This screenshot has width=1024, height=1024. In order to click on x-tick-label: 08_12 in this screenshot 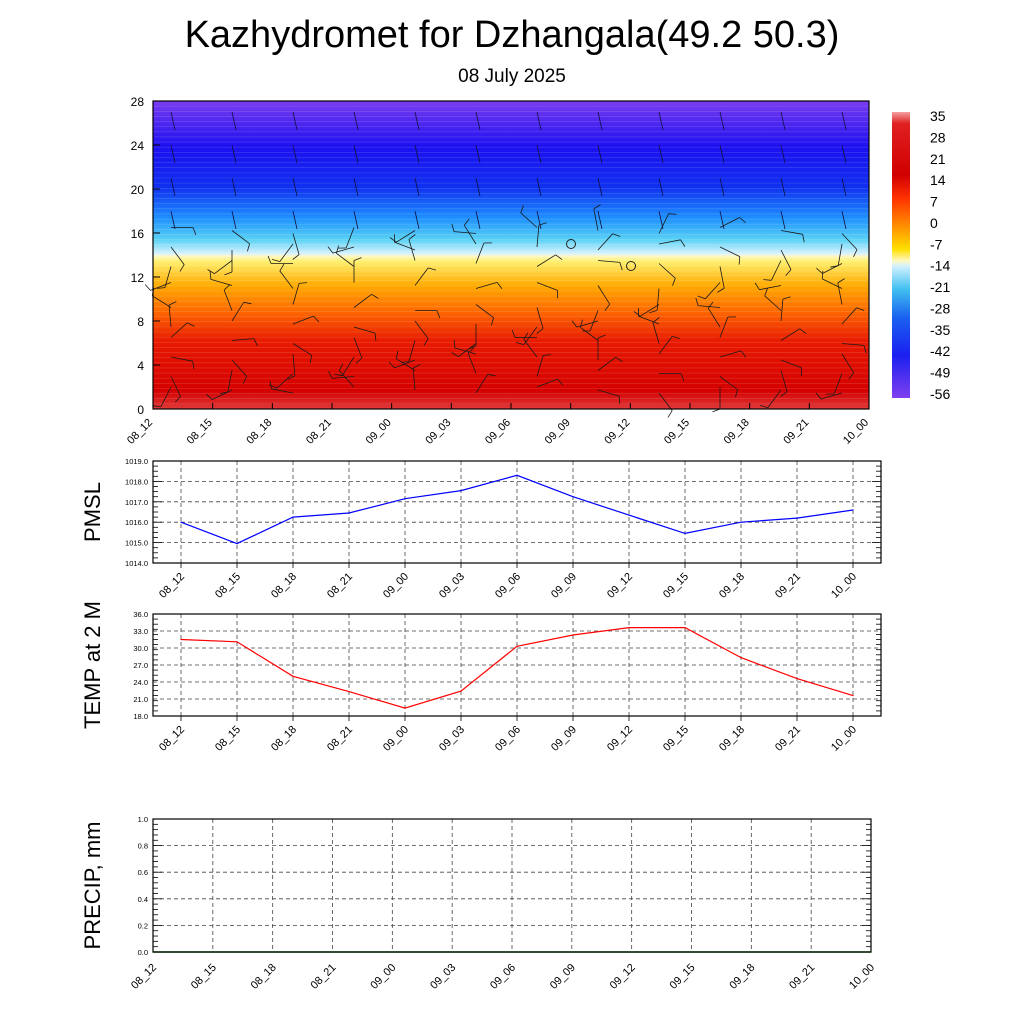, I will do `click(172, 586)`.